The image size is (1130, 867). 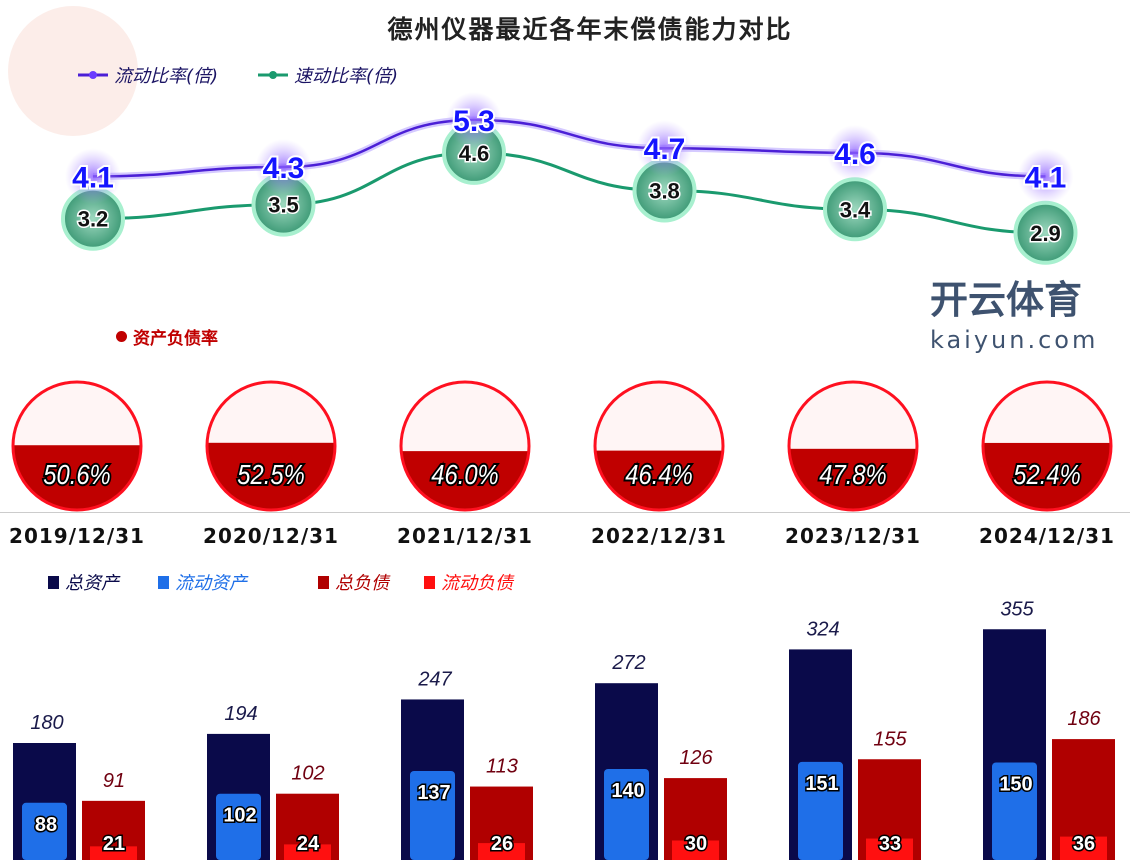 I want to click on total-assets-value-label: 180, so click(x=46, y=723).